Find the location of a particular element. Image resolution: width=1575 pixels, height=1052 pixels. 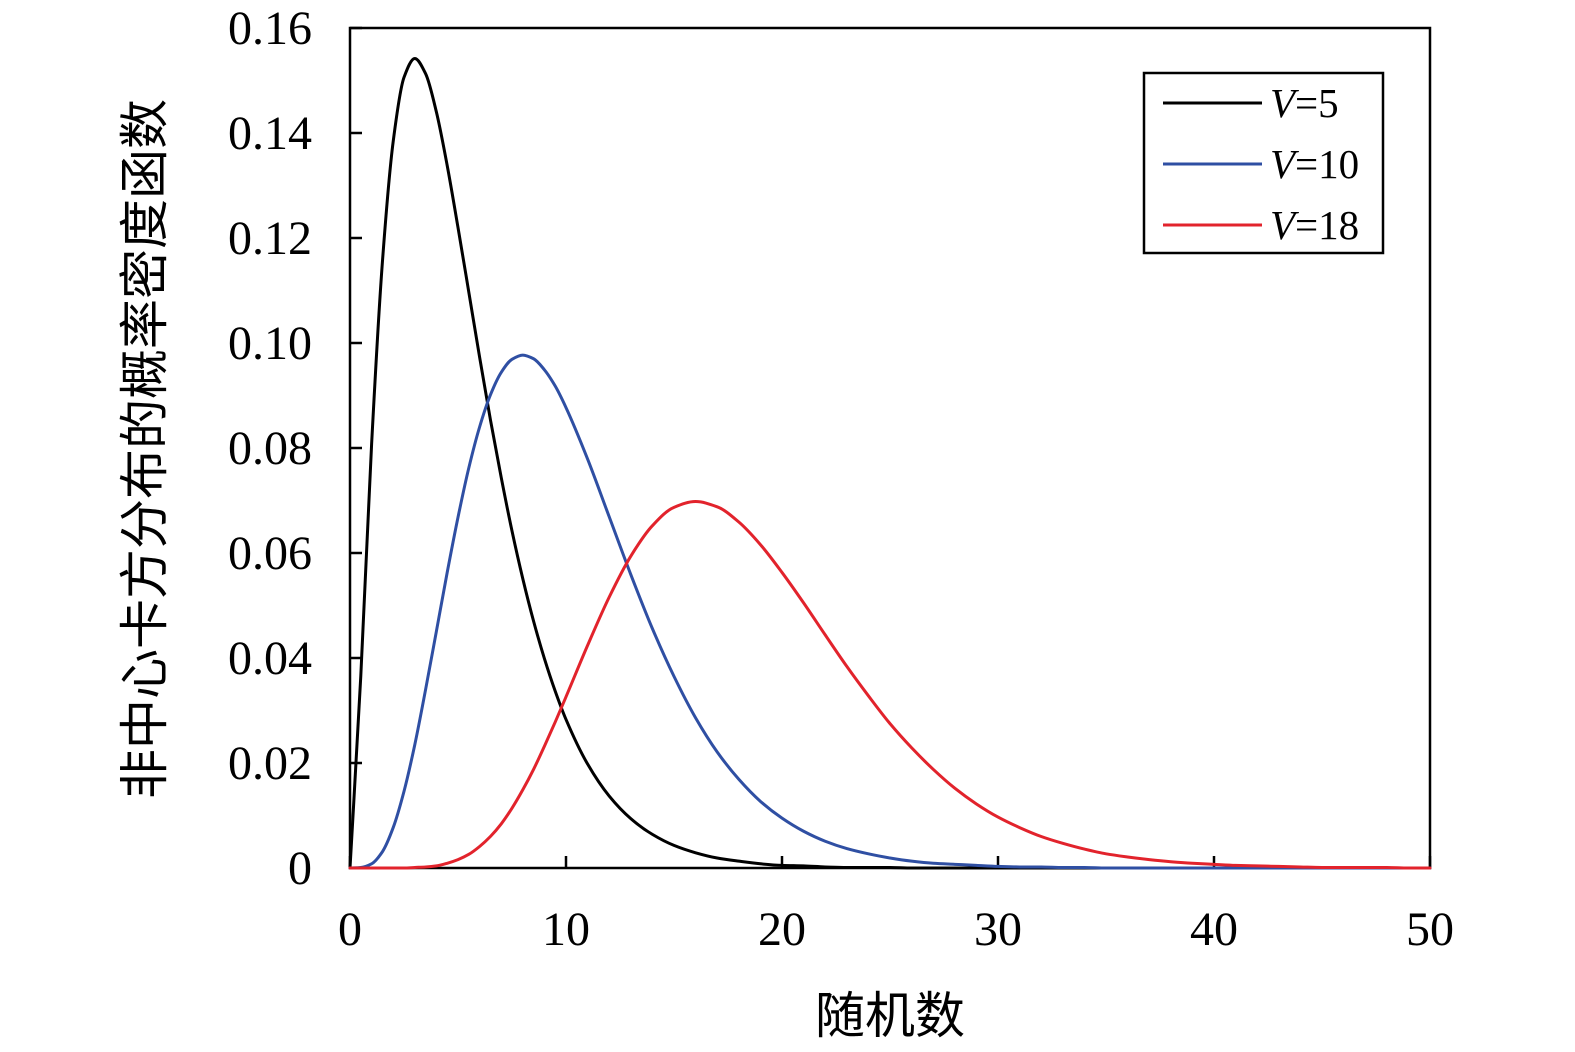

x-axis-label: 随机数 is located at coordinates (890, 1016).